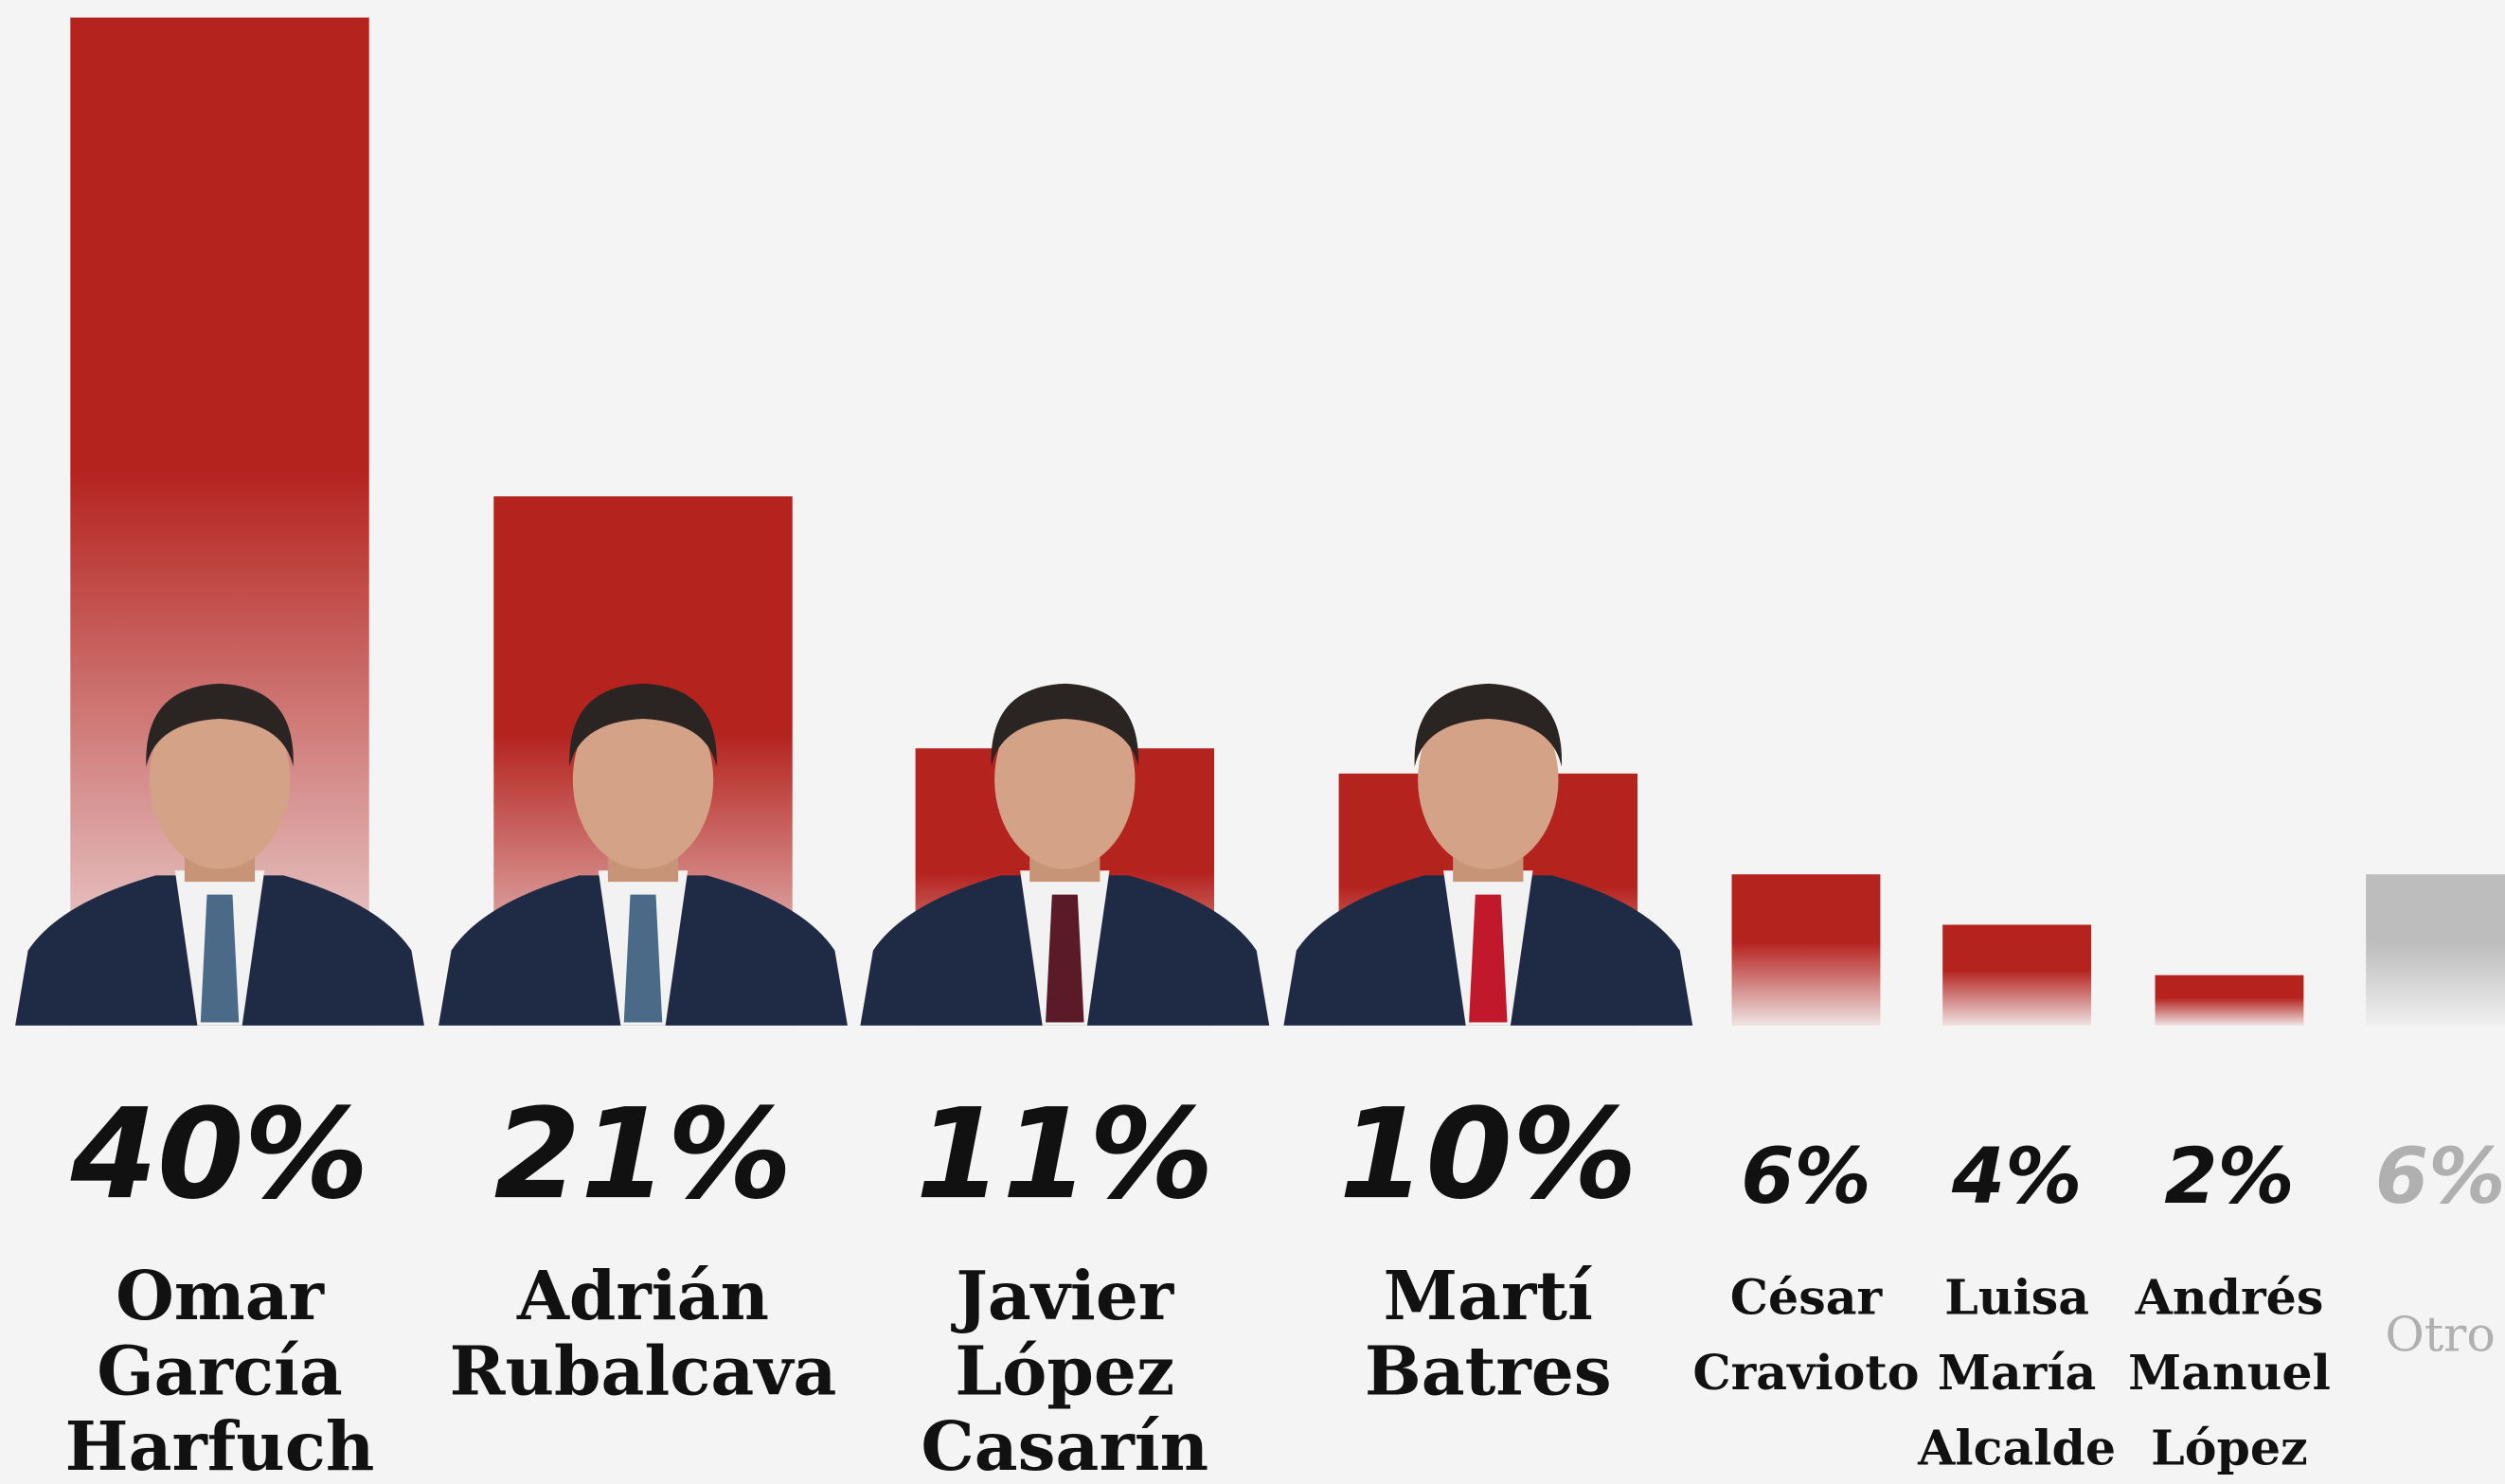 This screenshot has width=2505, height=1484. What do you see at coordinates (220, 1370) in the screenshot?
I see `x-tick-label: García` at bounding box center [220, 1370].